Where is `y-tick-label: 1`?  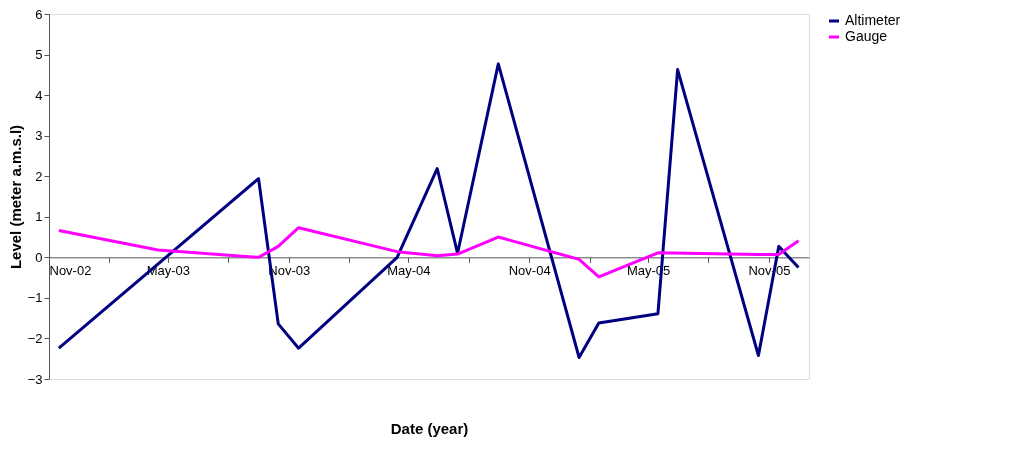 y-tick-label: 1 is located at coordinates (39, 217).